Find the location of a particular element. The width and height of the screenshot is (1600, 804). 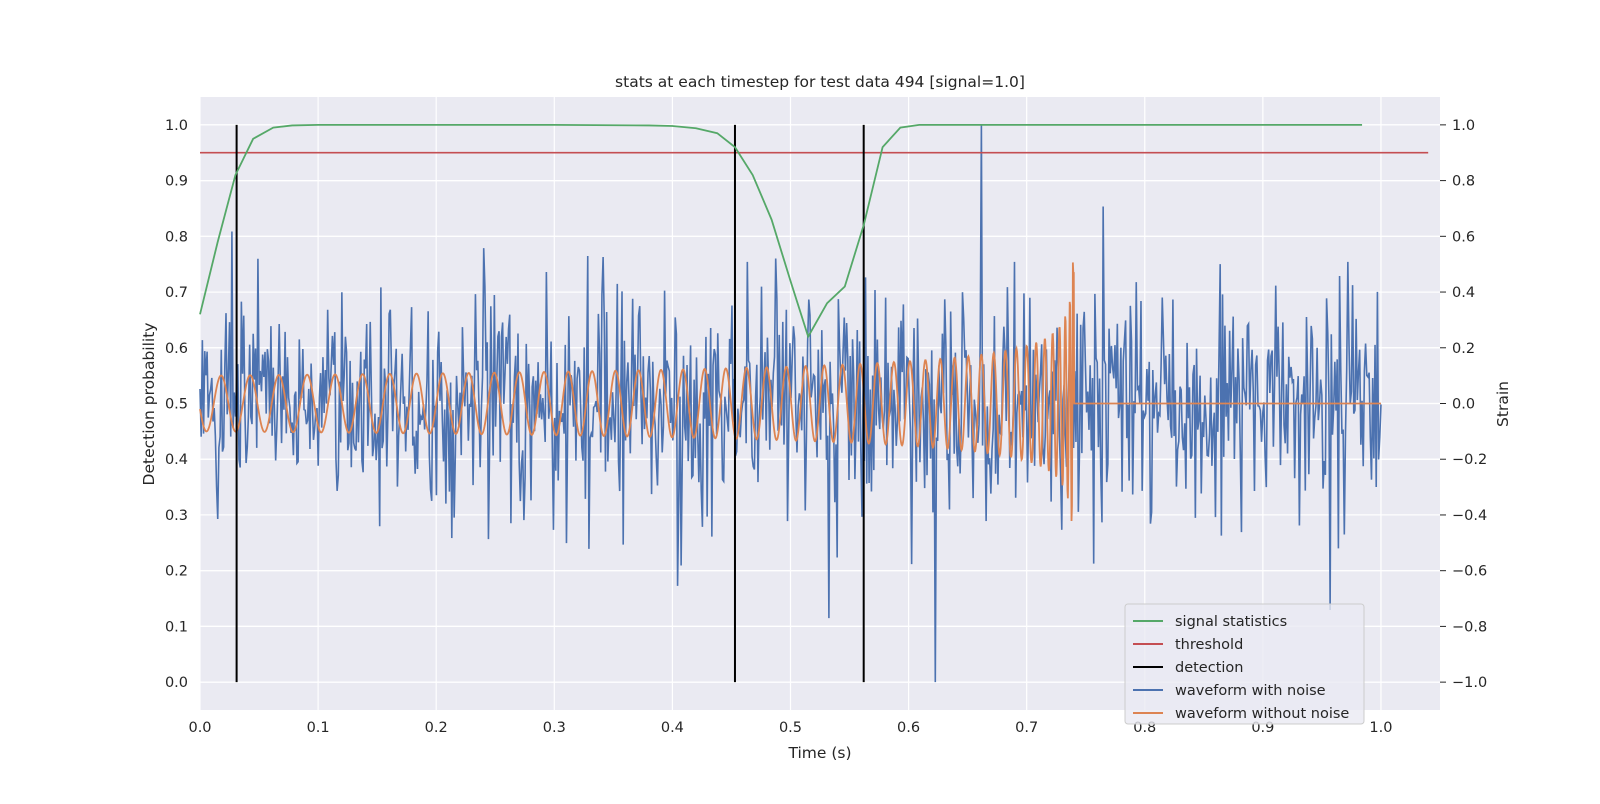

y-right-tick-label: −0.4 is located at coordinates (1469, 516).